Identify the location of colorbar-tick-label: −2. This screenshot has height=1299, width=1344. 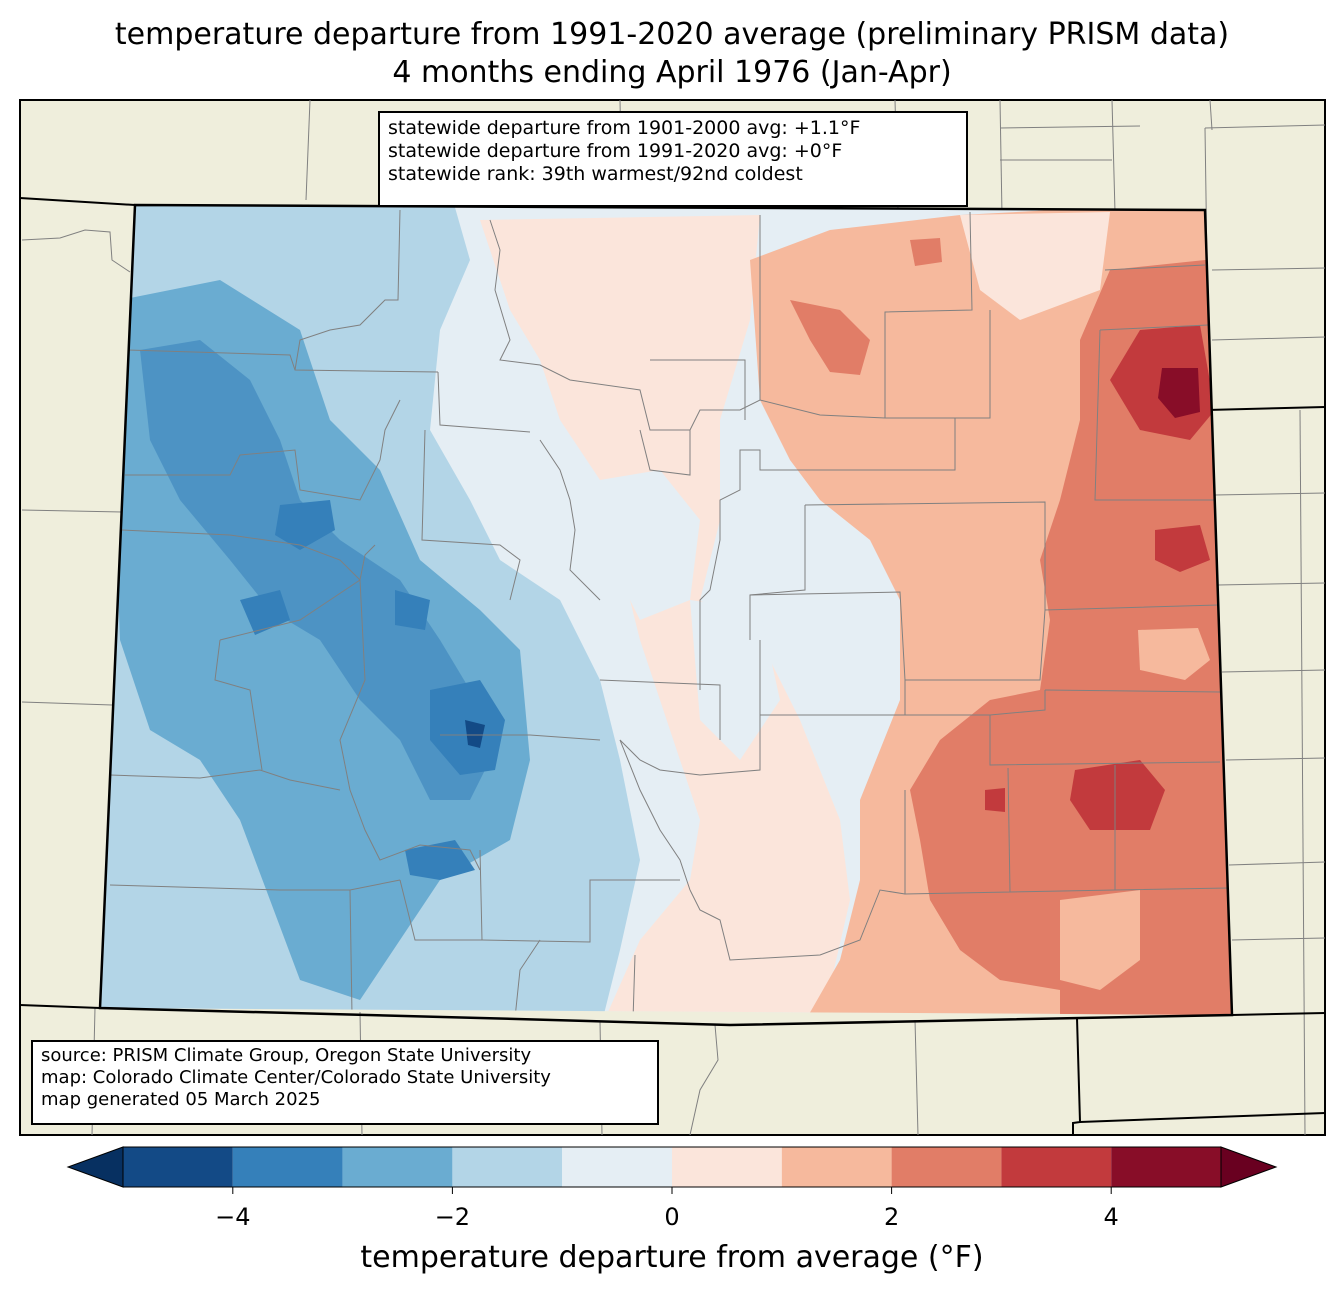
(452, 1217).